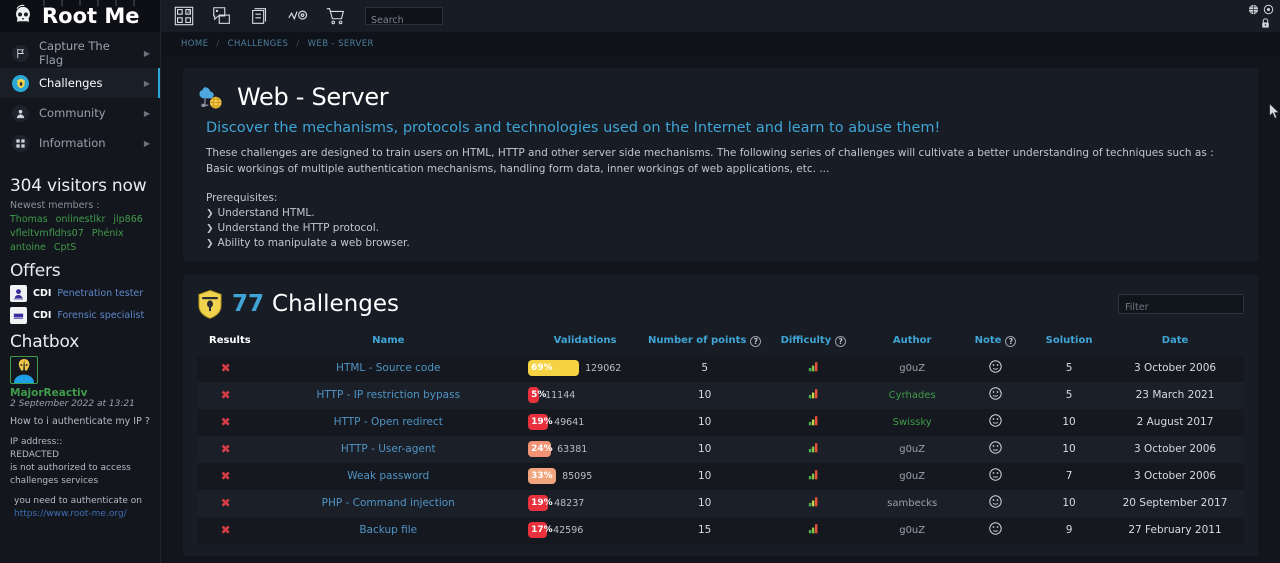 Image resolution: width=1280 pixels, height=563 pixels. Describe the element at coordinates (388, 340) in the screenshot. I see `column-header-name: Name` at that location.